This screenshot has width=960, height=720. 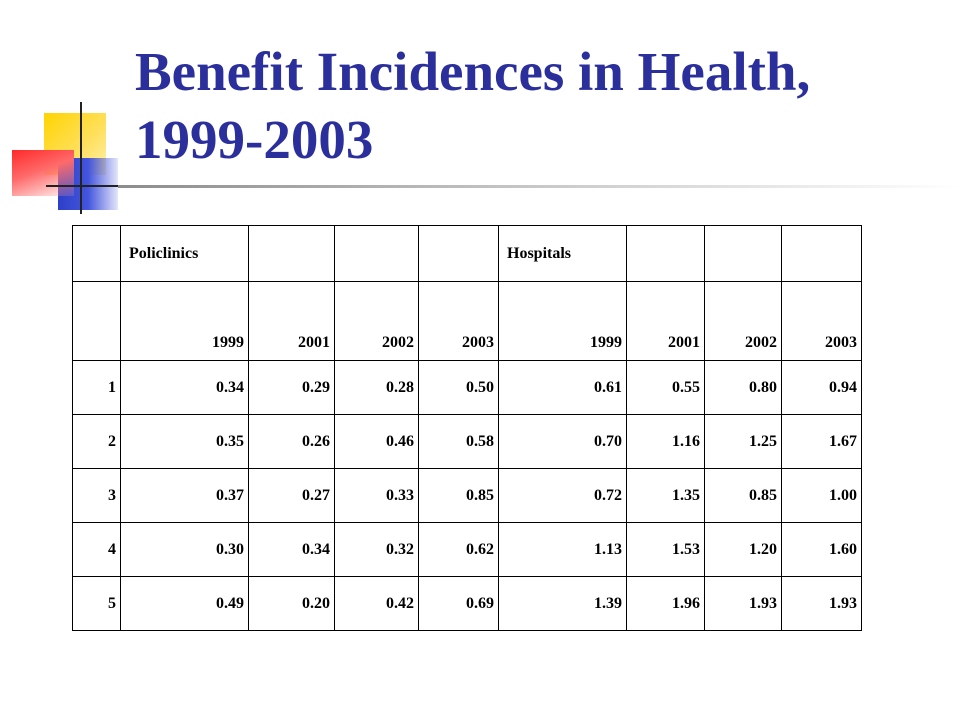 I want to click on title-underline, so click(x=539, y=186).